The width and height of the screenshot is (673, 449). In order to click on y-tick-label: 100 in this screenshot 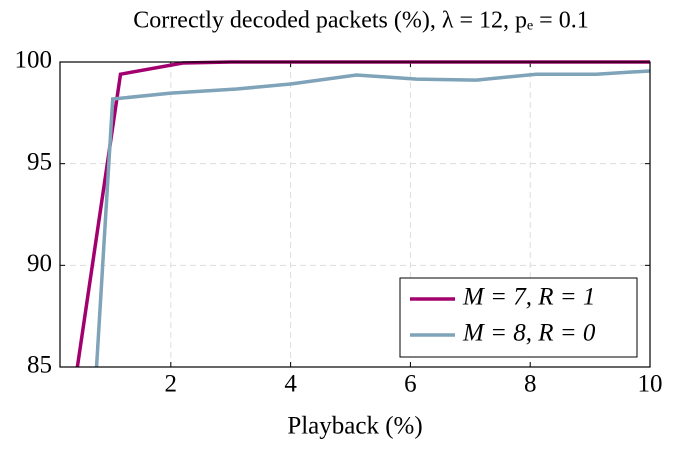, I will do `click(34, 60)`.